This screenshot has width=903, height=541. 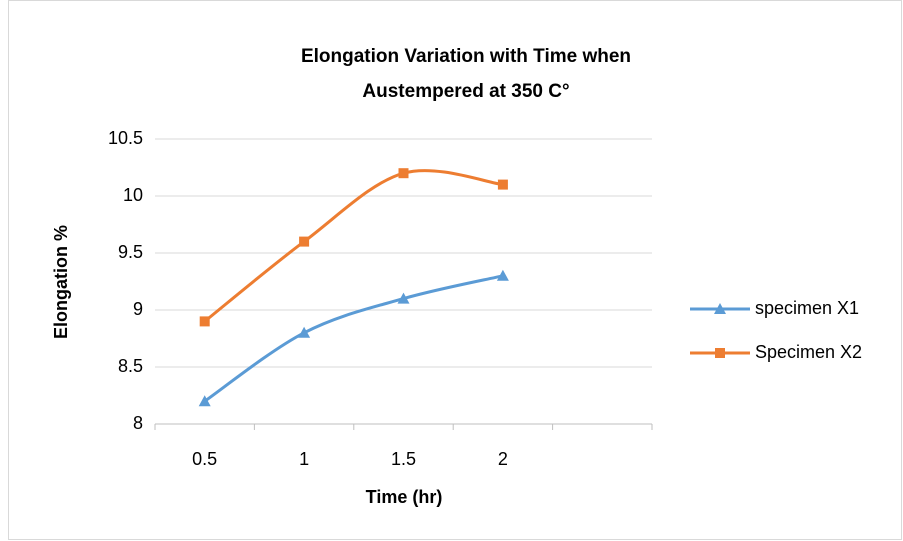 I want to click on y-tick-label: 8, so click(x=138, y=423).